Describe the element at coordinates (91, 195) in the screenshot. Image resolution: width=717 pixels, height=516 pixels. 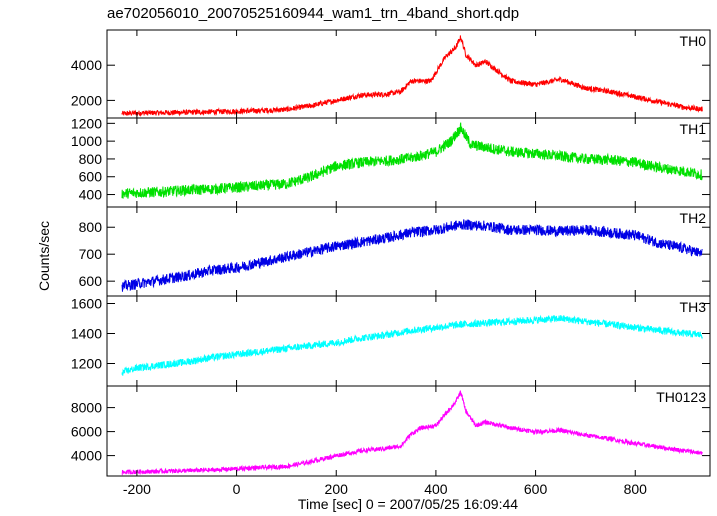
I see `y-tick-label-TH1: 400` at that location.